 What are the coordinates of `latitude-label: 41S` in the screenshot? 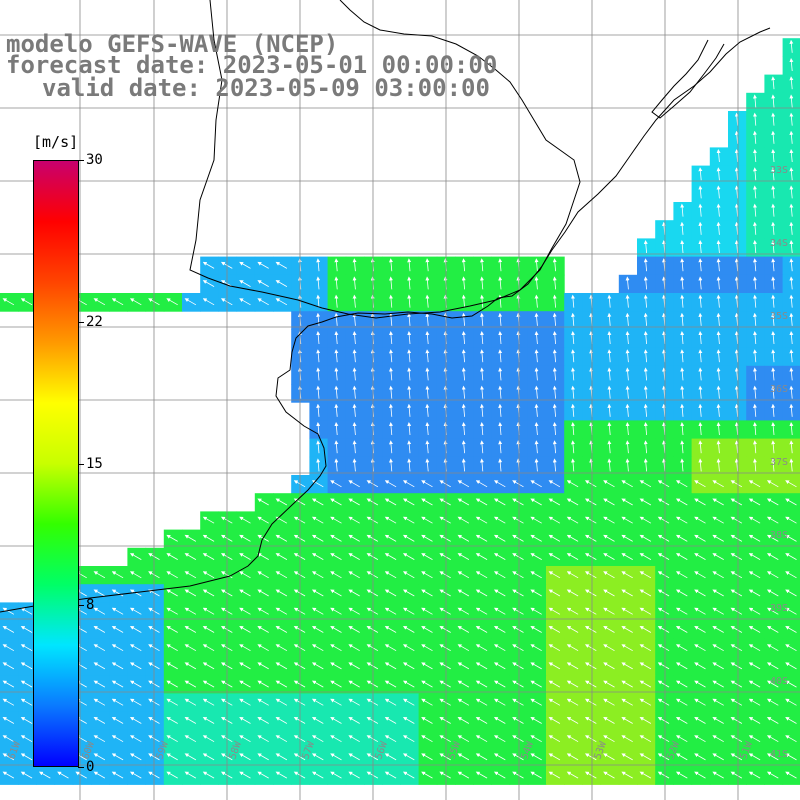 It's located at (779, 754).